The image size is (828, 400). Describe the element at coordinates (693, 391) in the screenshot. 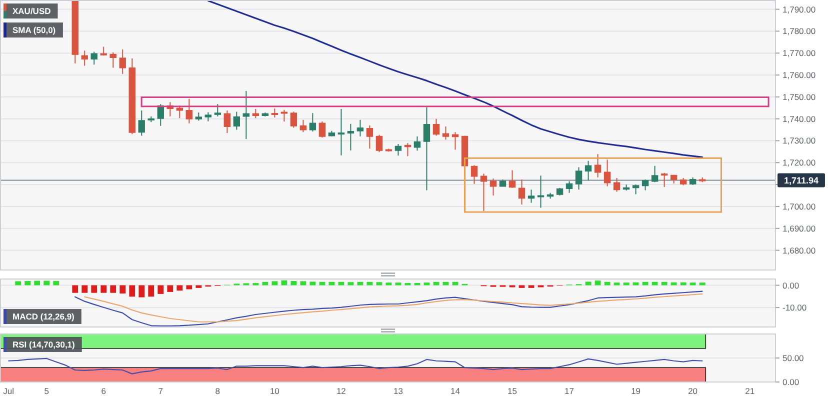

I see `x-tick-label: 20` at that location.